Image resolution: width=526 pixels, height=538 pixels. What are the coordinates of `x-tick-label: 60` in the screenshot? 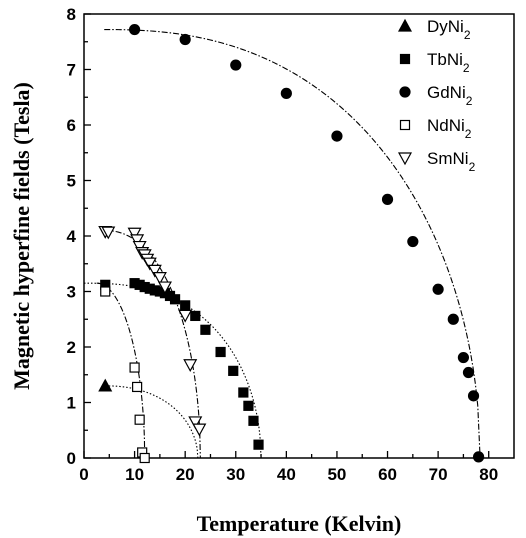 It's located at (387, 474).